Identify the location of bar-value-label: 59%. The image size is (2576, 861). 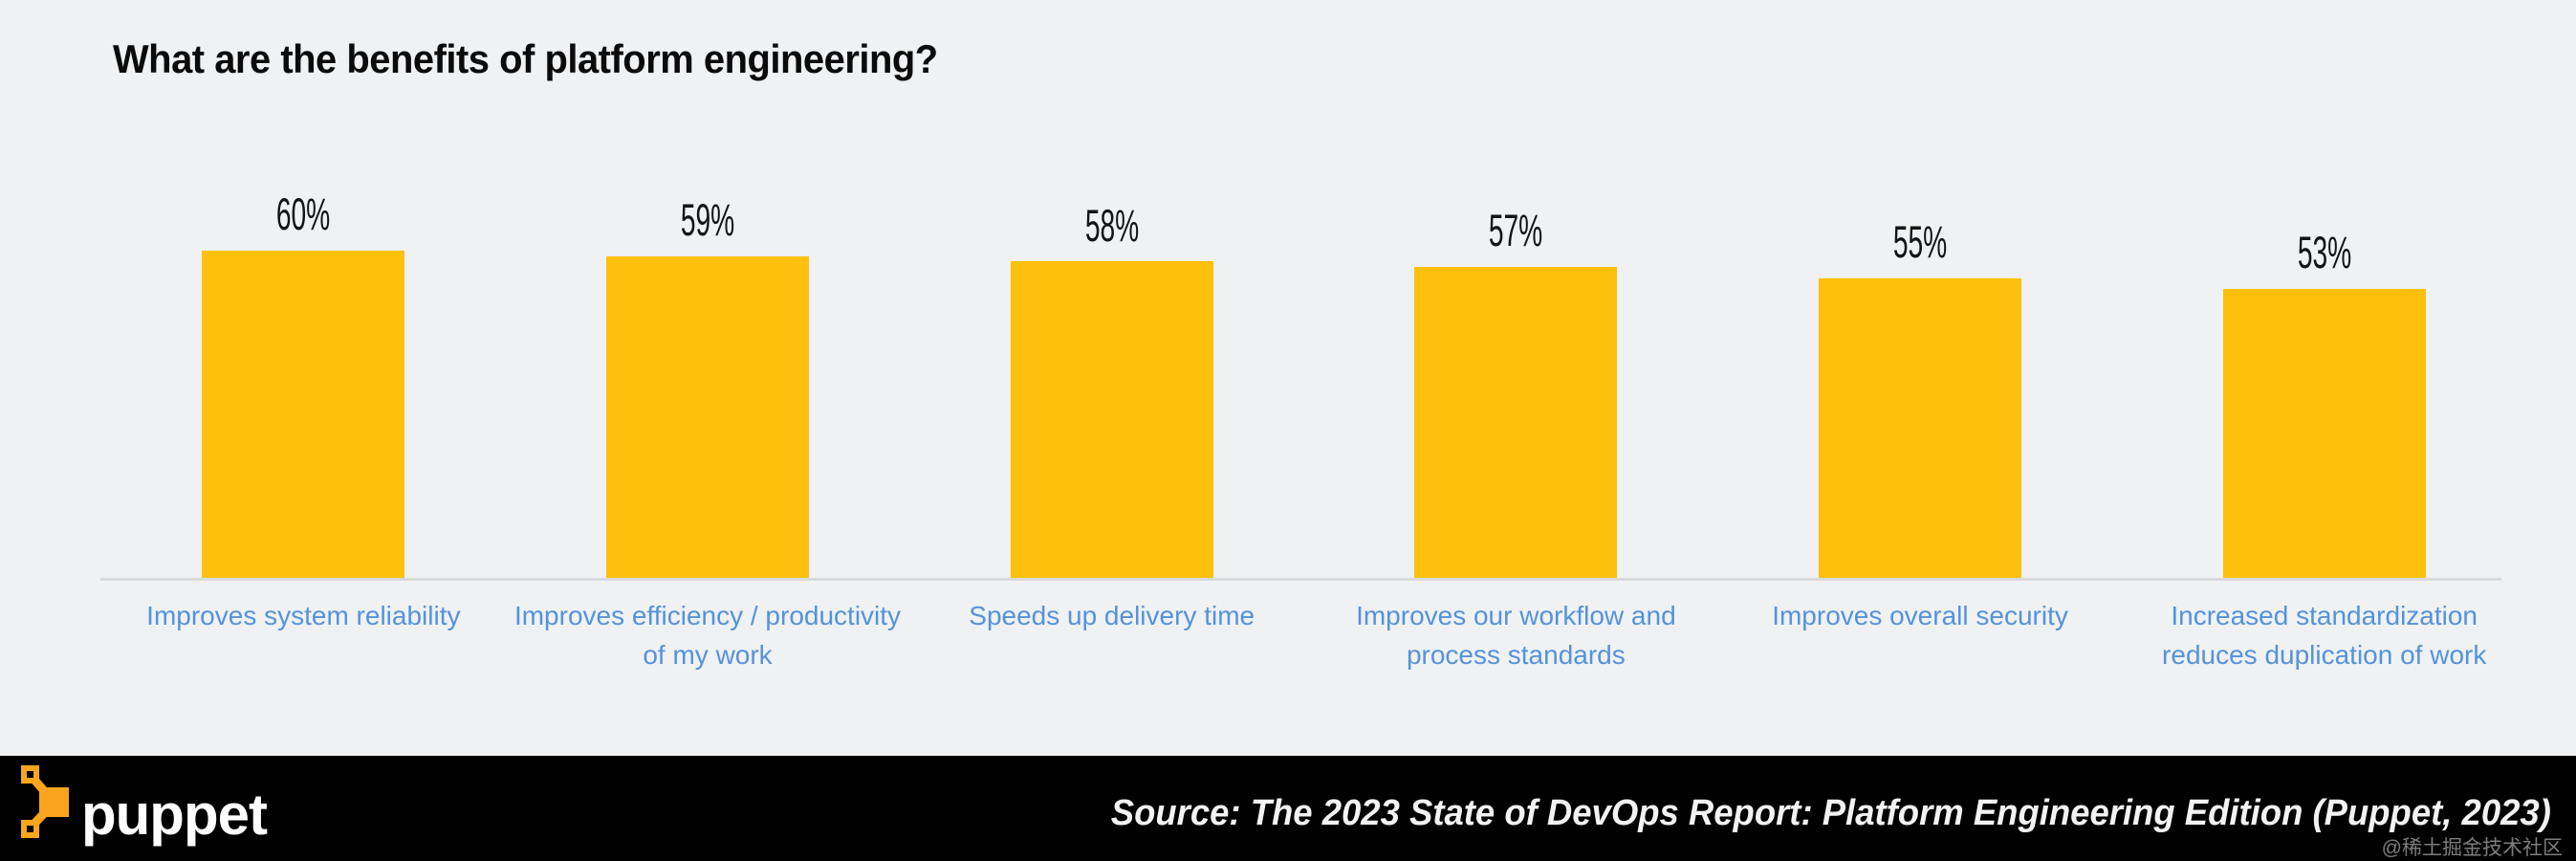
(707, 220).